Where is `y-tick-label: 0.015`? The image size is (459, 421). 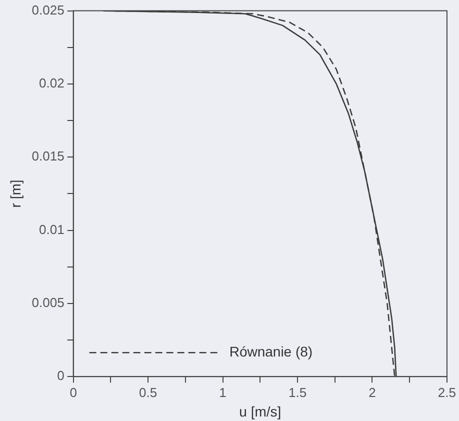 y-tick-label: 0.015 is located at coordinates (48, 156).